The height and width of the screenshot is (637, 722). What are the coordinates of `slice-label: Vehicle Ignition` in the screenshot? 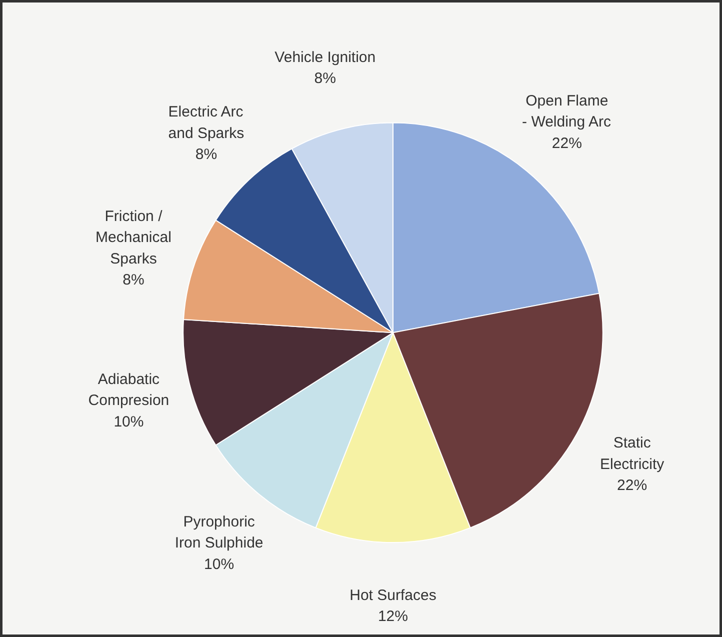 It's located at (325, 57).